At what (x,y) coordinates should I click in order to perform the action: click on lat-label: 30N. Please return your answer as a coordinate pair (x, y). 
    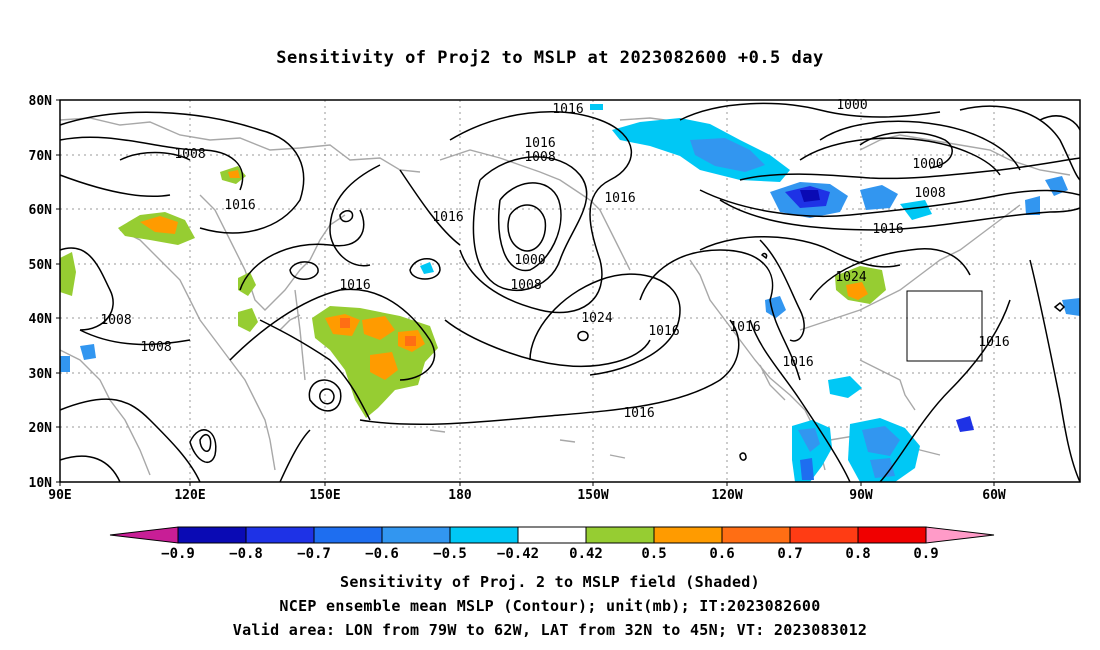
    Looking at the image, I should click on (41, 374).